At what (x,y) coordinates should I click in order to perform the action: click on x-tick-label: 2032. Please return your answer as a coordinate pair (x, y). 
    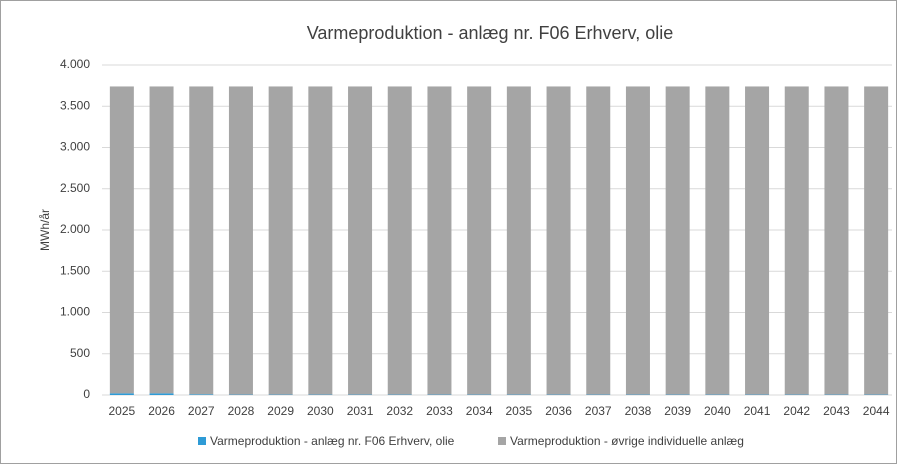
    Looking at the image, I should click on (399, 411).